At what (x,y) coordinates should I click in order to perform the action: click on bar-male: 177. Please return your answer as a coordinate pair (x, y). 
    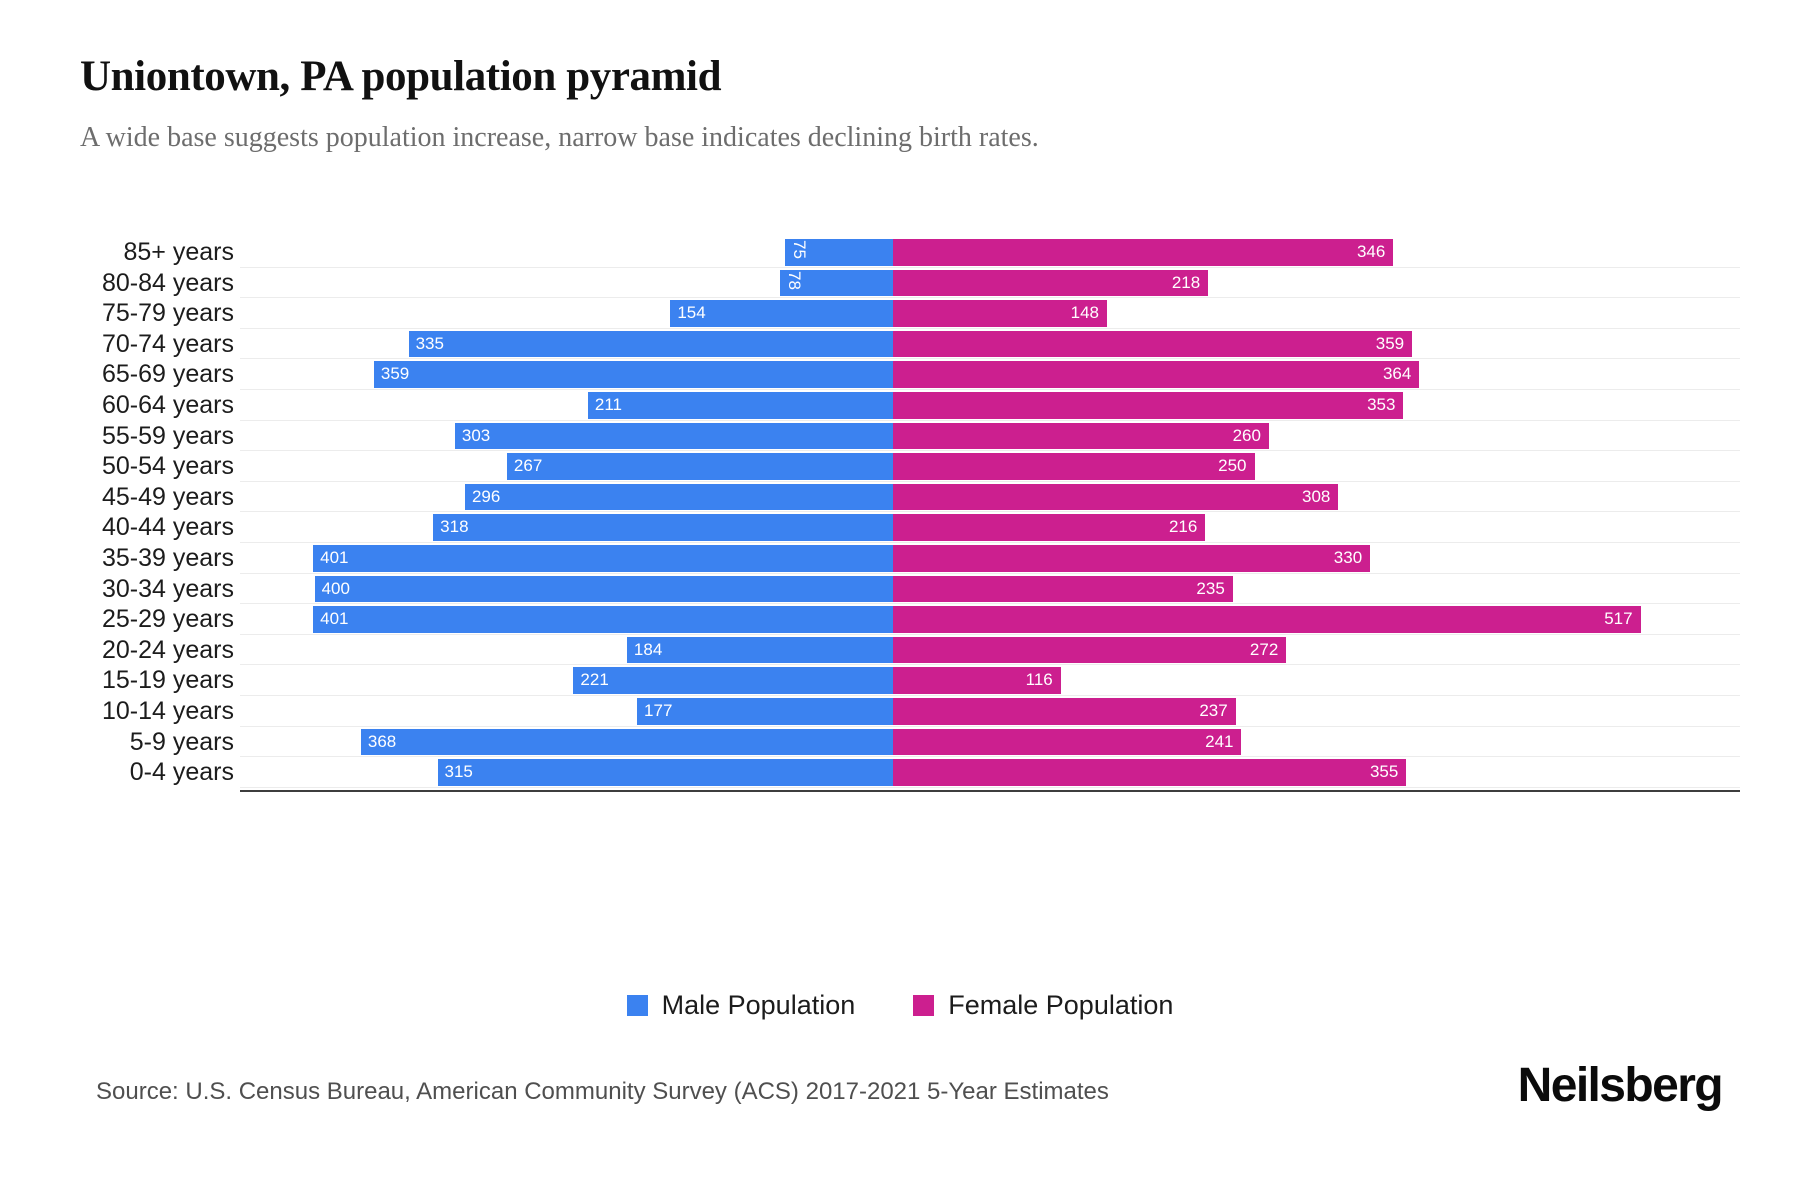
    Looking at the image, I should click on (765, 711).